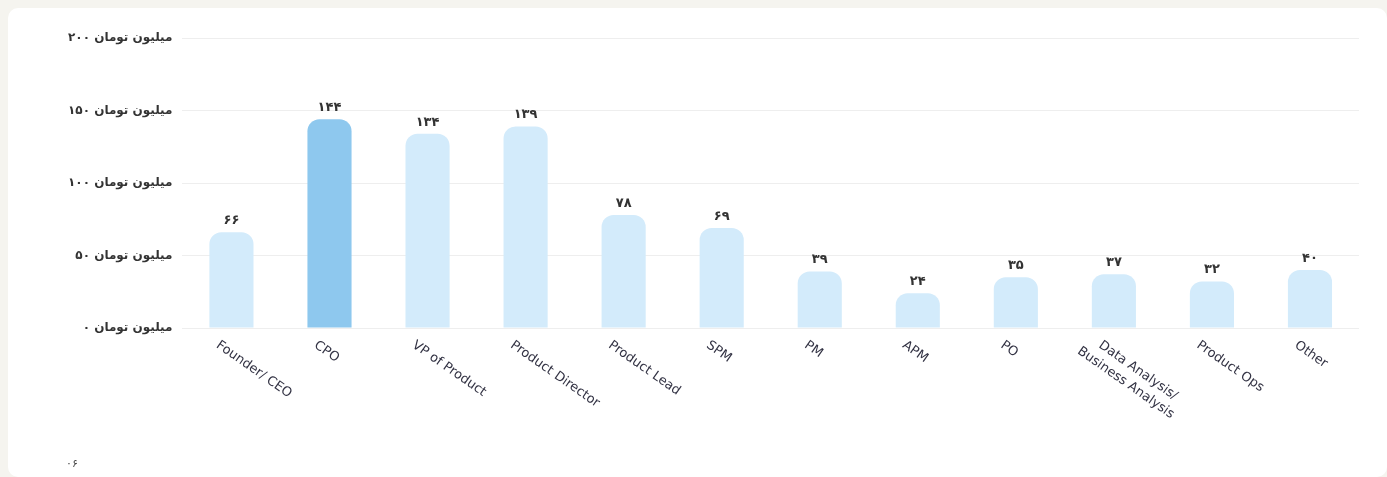 The image size is (1387, 477). What do you see at coordinates (427, 121) in the screenshot?
I see `data-label: ۱۳۴` at bounding box center [427, 121].